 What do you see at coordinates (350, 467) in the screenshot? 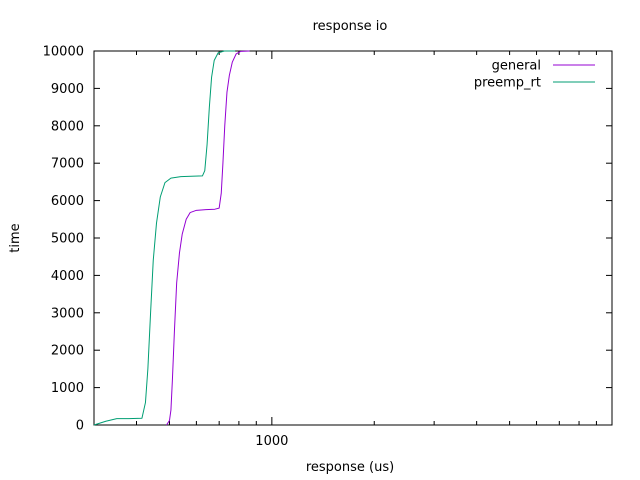
I see `x-axis-label: response (us)` at bounding box center [350, 467].